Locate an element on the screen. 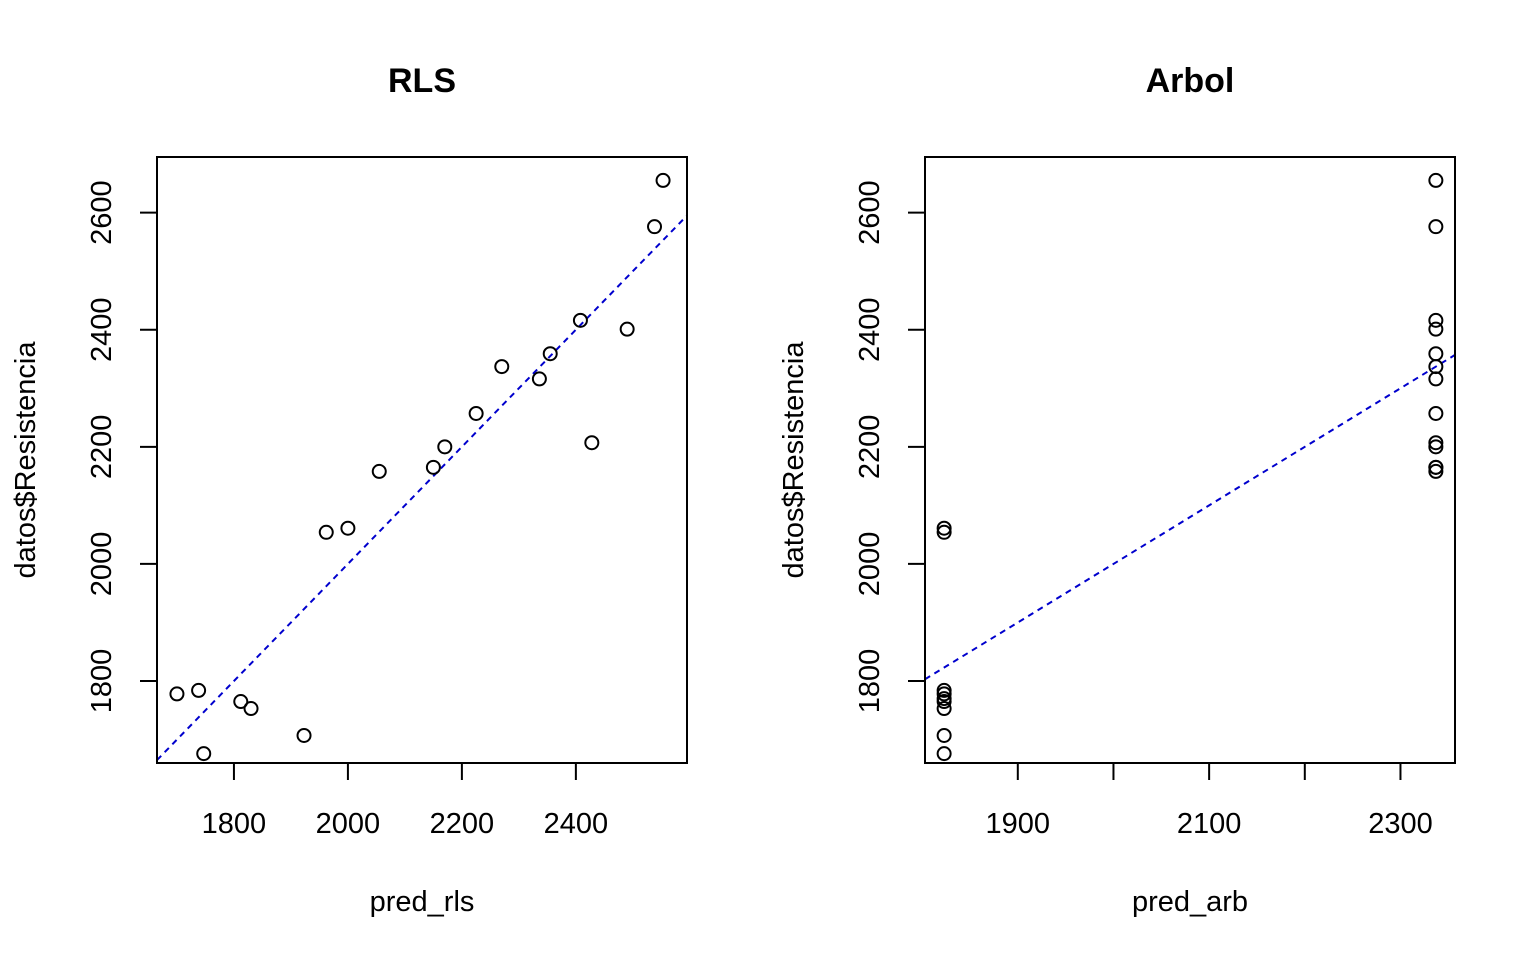  reference-line is located at coordinates (1190, 517).